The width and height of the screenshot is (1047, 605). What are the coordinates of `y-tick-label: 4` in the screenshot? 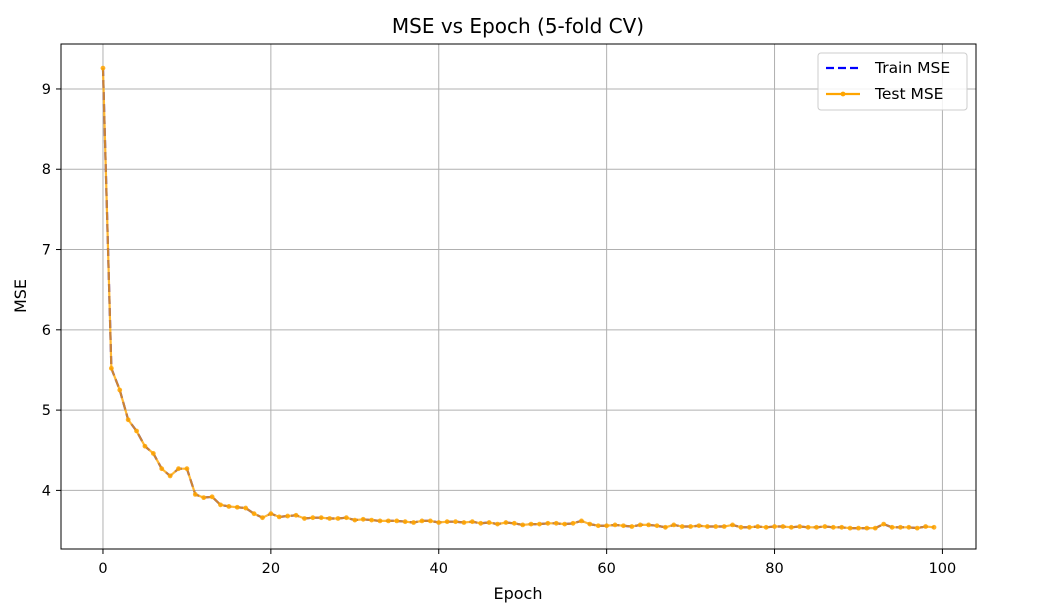 It's located at (46, 491).